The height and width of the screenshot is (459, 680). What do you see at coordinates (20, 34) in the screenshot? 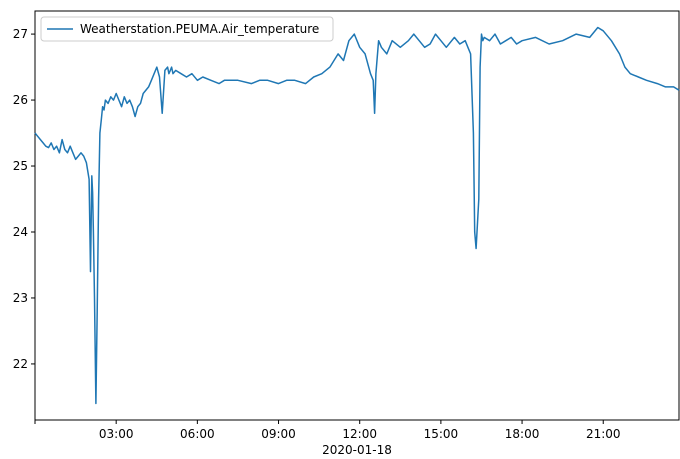
I see `y-tick-label: 27` at bounding box center [20, 34].